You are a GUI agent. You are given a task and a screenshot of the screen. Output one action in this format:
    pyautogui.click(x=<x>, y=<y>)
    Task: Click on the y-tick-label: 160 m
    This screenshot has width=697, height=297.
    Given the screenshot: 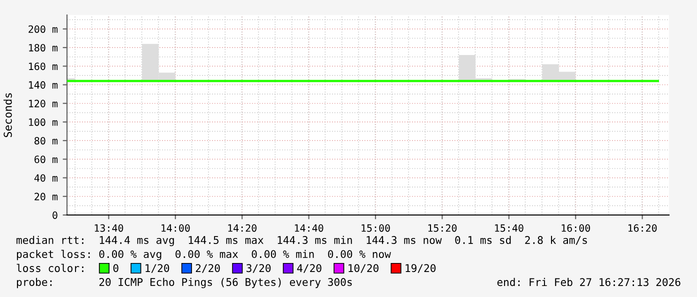 What is the action you would take?
    pyautogui.click(x=43, y=66)
    